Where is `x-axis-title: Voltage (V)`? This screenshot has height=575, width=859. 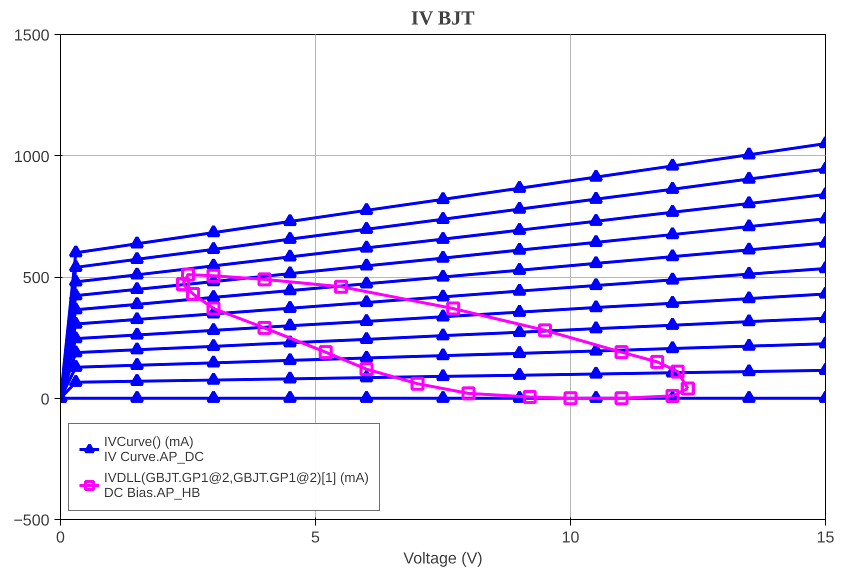 x-axis-title: Voltage (V) is located at coordinates (443, 559).